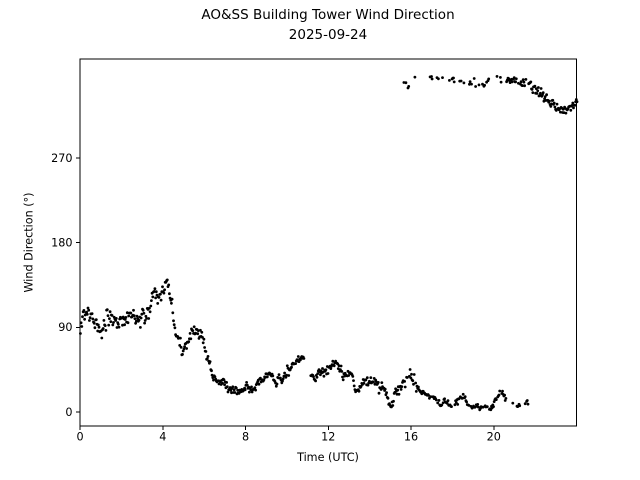 This screenshot has width=640, height=480. What do you see at coordinates (411, 437) in the screenshot?
I see `x-tick-label: 16` at bounding box center [411, 437].